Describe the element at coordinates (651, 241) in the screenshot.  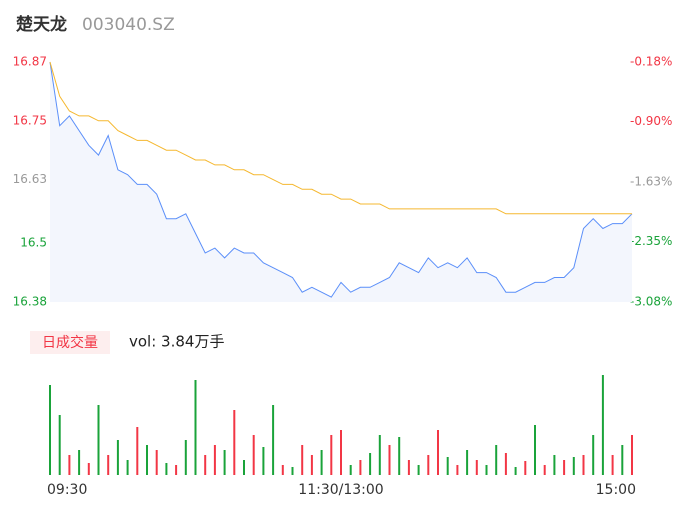
I see `y2-tick-label: -2.35%` at that location.